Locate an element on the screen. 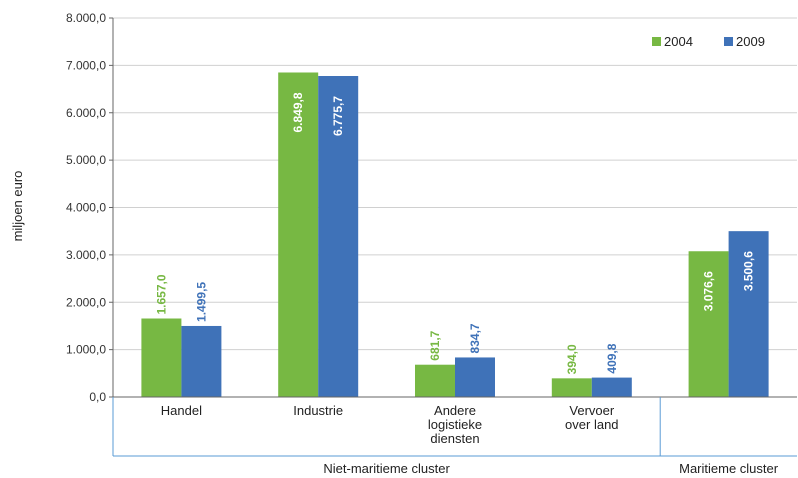 The image size is (798, 478). y-tick-label: 8.000,0 is located at coordinates (86, 18).